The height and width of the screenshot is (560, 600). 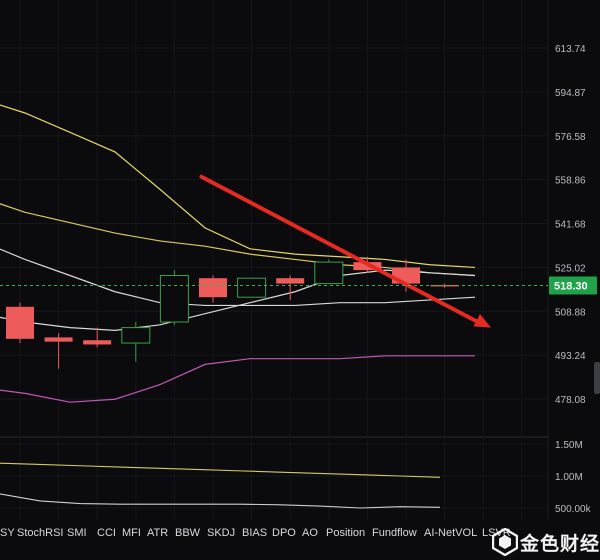 I want to click on indicator-tab: CCI, so click(x=106, y=533).